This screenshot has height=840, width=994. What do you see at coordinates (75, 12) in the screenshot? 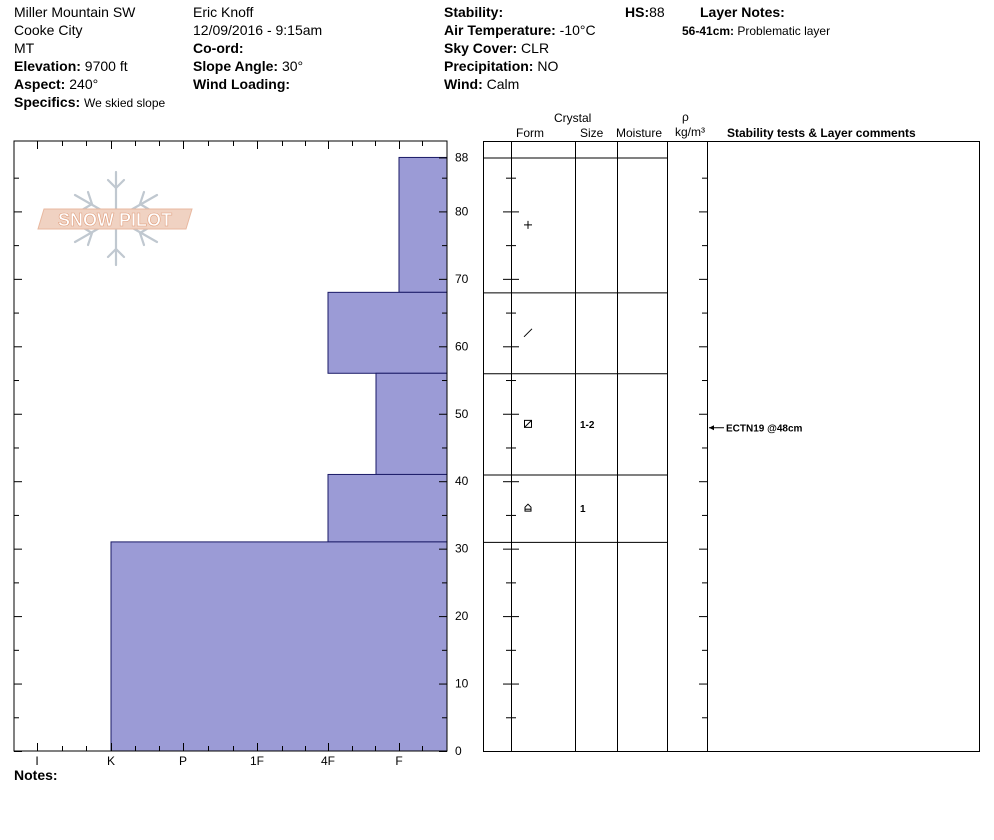
I see `location-name: Miller Mountain SW` at bounding box center [75, 12].